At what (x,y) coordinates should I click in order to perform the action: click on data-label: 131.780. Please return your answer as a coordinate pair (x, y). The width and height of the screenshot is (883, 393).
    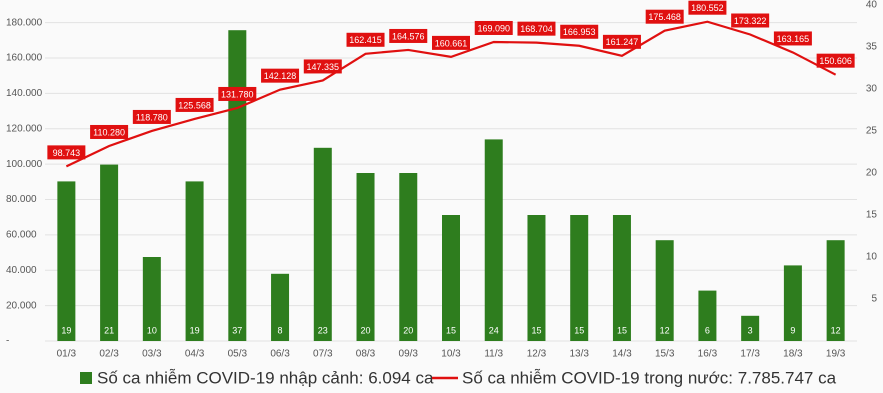
    Looking at the image, I should click on (237, 94).